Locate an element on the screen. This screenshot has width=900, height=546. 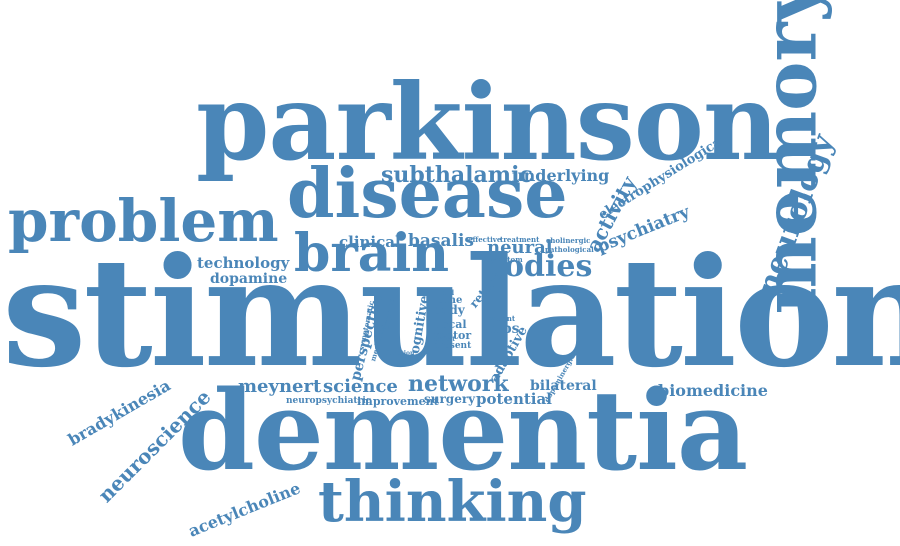
word-thinking: thinking is located at coordinates (452, 502).